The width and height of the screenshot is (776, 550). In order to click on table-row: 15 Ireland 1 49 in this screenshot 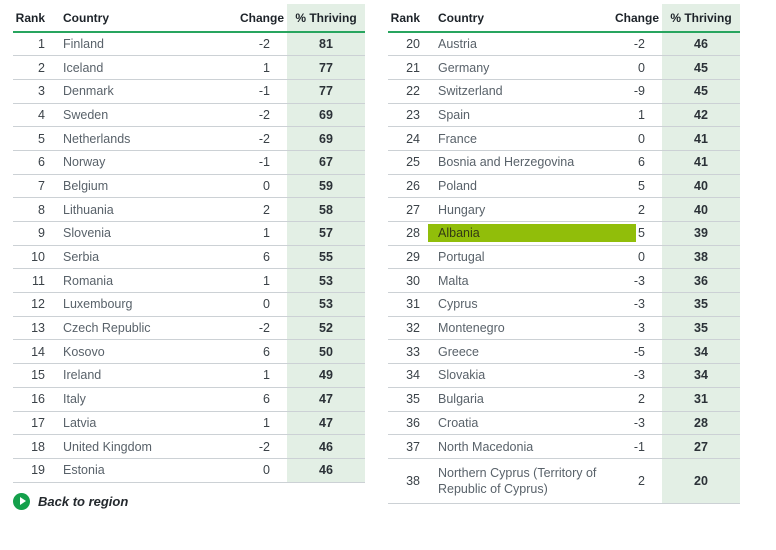, I will do `click(189, 375)`.